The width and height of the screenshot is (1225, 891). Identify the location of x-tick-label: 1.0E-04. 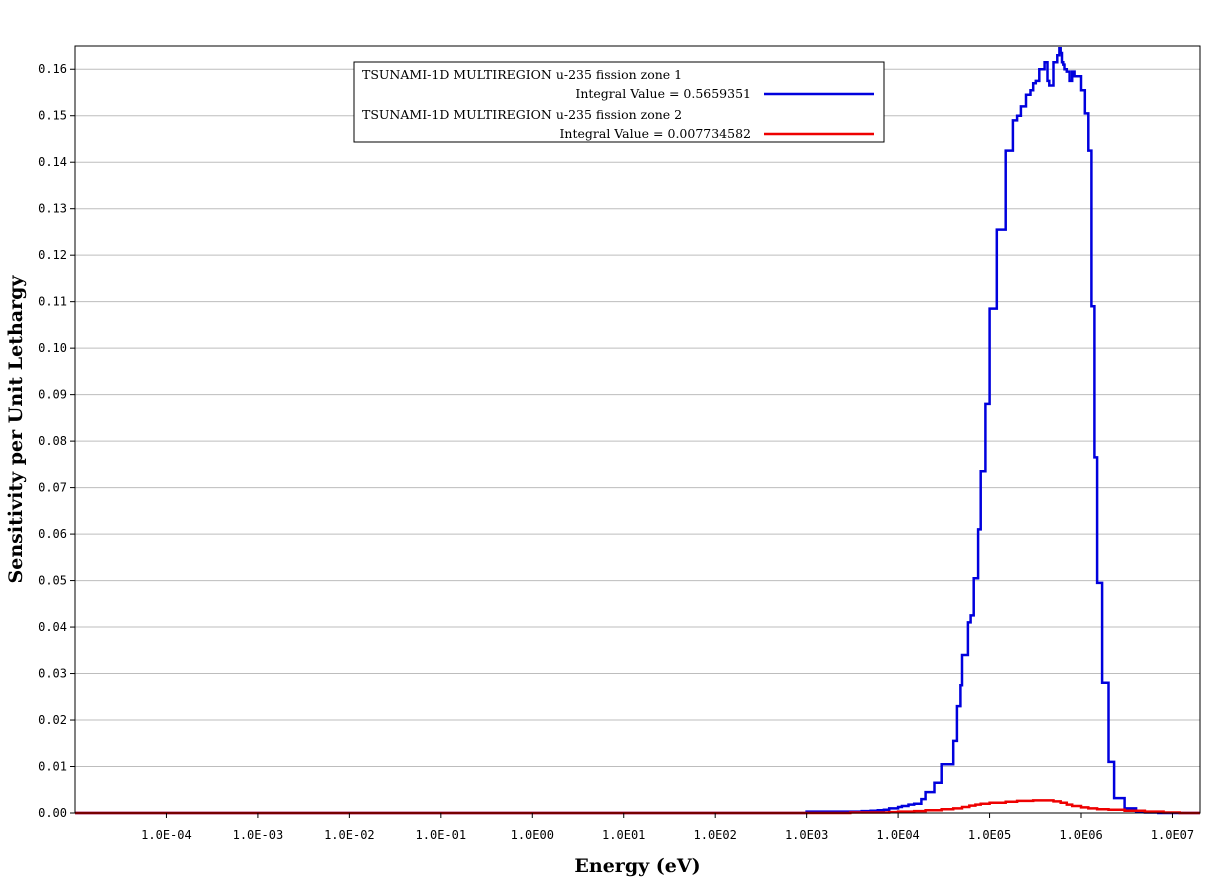
(166, 835).